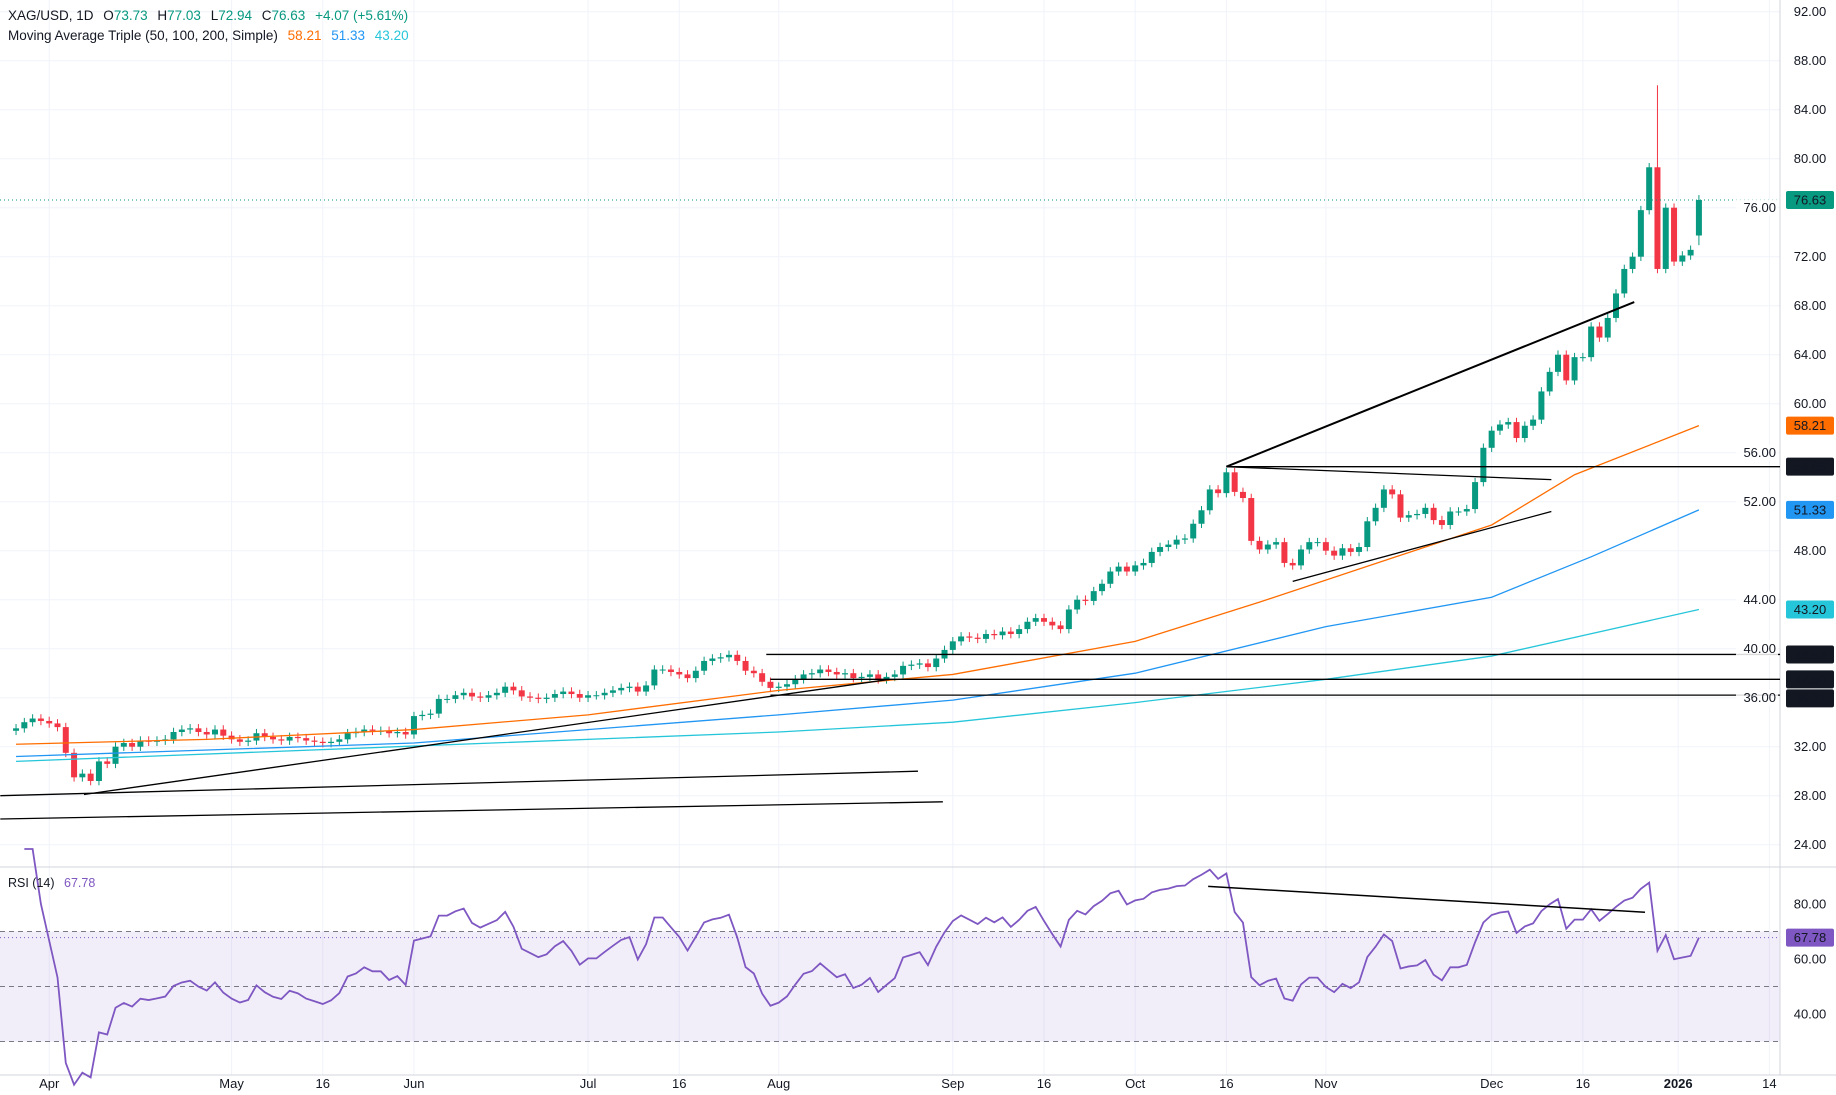 This screenshot has height=1095, width=1836. What do you see at coordinates (1810, 109) in the screenshot?
I see `price-tick-label: 84.00` at bounding box center [1810, 109].